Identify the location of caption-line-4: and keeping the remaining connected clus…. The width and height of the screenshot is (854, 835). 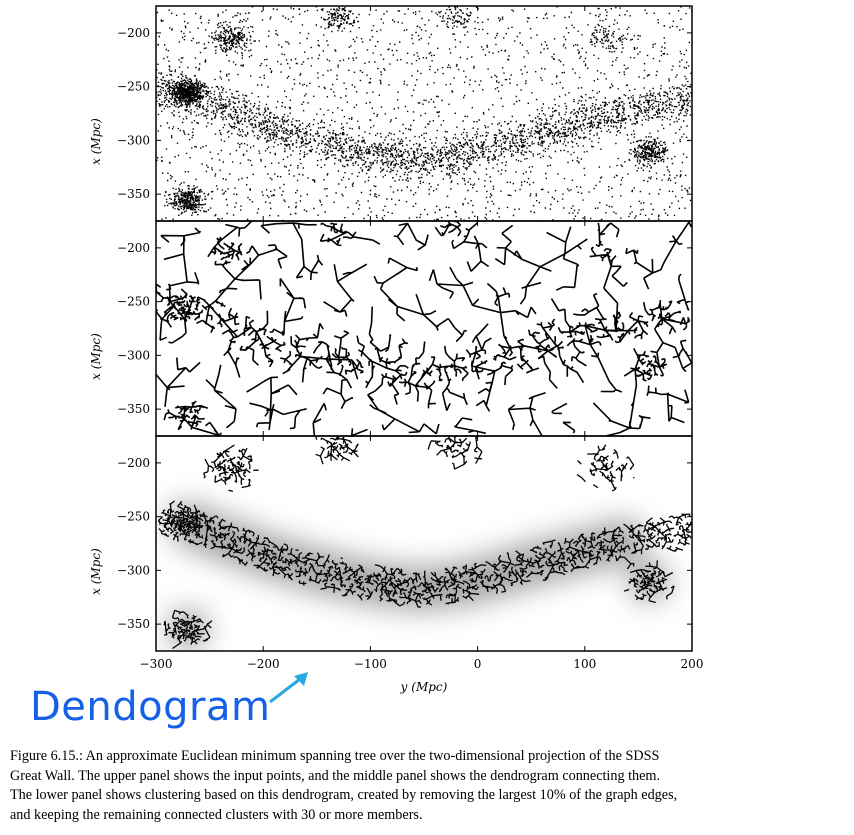
(216, 814).